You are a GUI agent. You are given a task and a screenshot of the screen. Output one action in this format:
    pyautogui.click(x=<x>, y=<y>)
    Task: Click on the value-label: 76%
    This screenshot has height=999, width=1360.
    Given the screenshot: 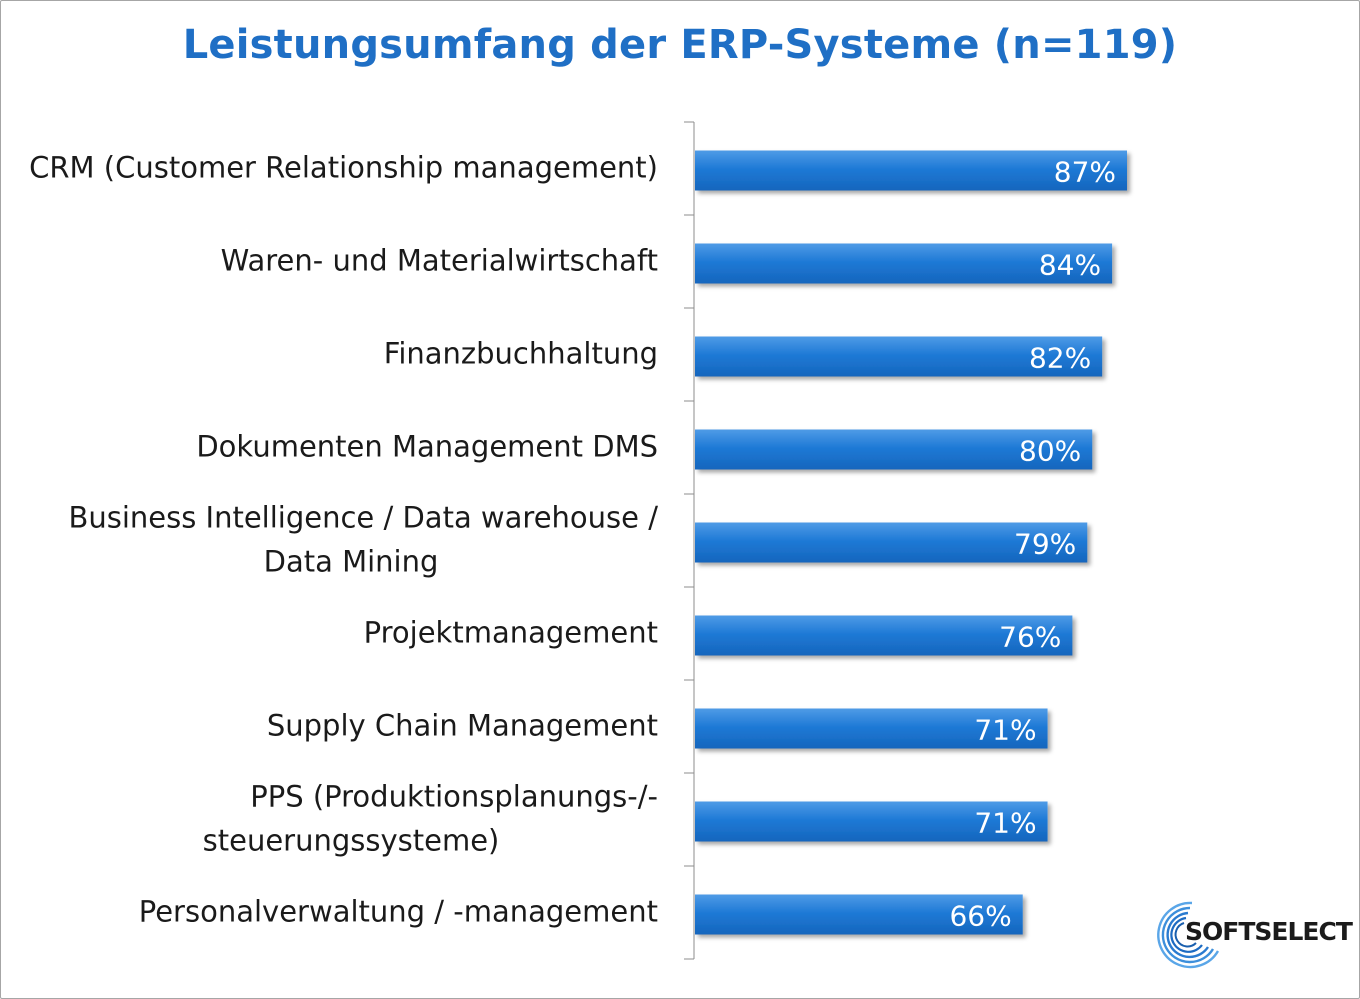 What is the action you would take?
    pyautogui.click(x=1030, y=637)
    